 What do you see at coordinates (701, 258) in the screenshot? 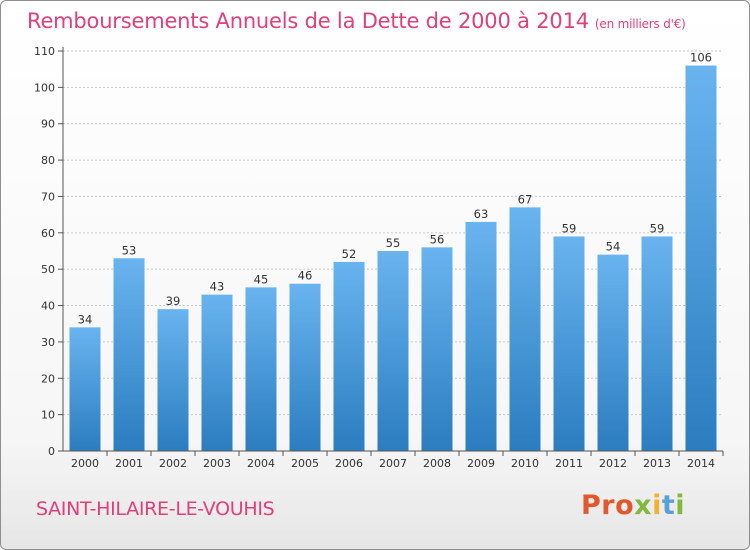
I see `bar-2014` at bounding box center [701, 258].